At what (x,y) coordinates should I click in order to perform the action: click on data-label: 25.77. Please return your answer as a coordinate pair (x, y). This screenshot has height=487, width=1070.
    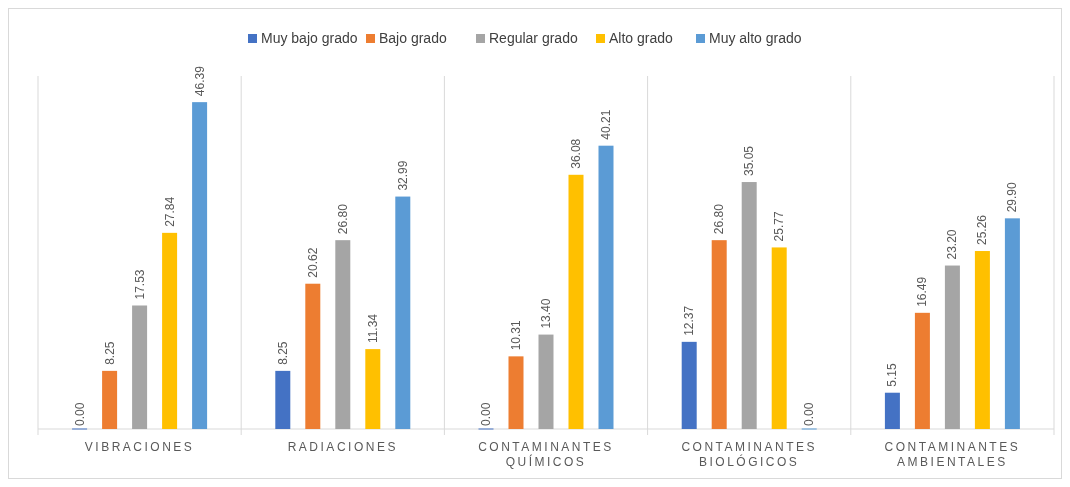
    Looking at the image, I should click on (779, 226).